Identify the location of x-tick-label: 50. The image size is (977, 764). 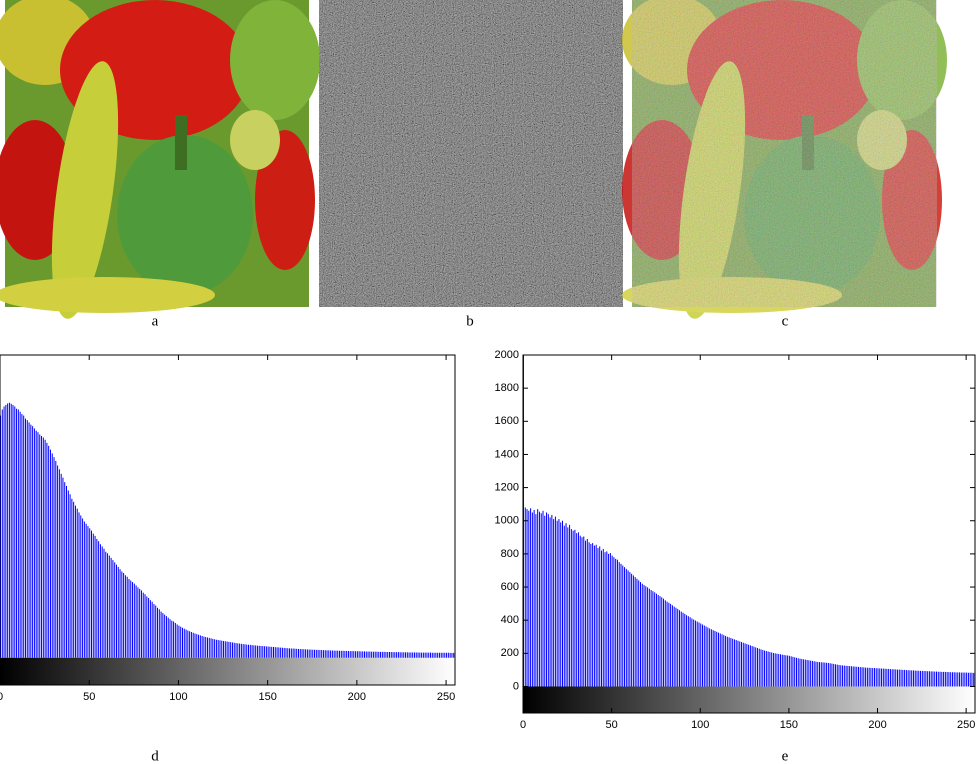
(612, 725).